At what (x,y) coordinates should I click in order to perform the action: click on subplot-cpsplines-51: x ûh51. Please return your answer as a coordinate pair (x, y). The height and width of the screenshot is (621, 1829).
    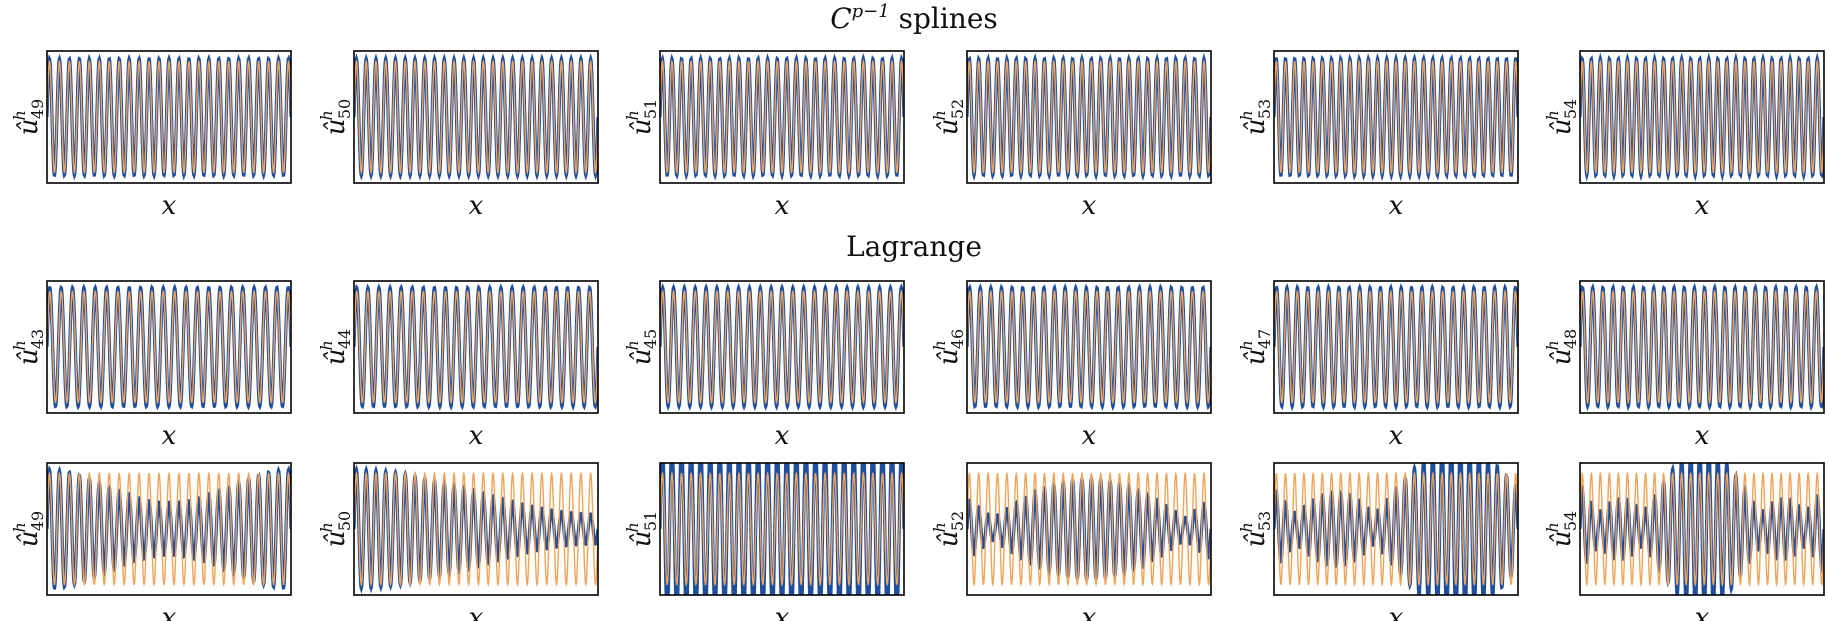
    Looking at the image, I should click on (764, 135).